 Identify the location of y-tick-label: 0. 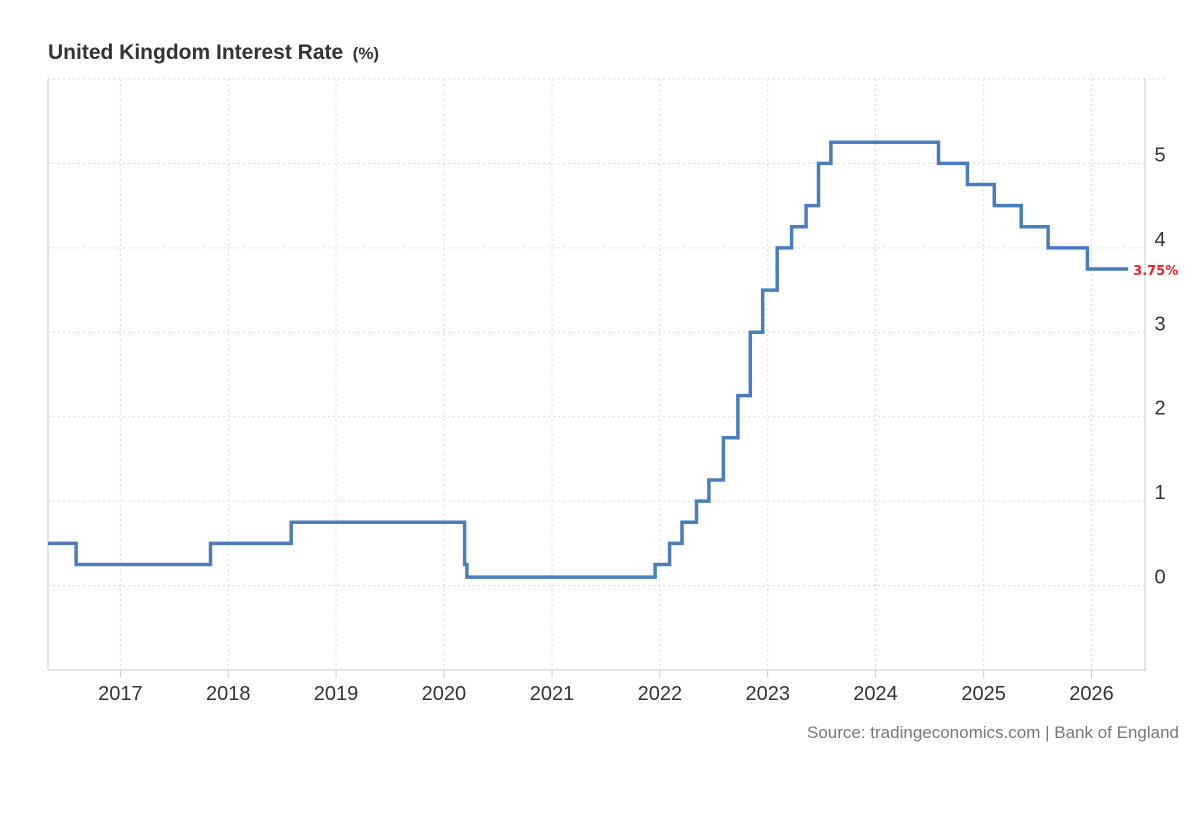
(1159, 578).